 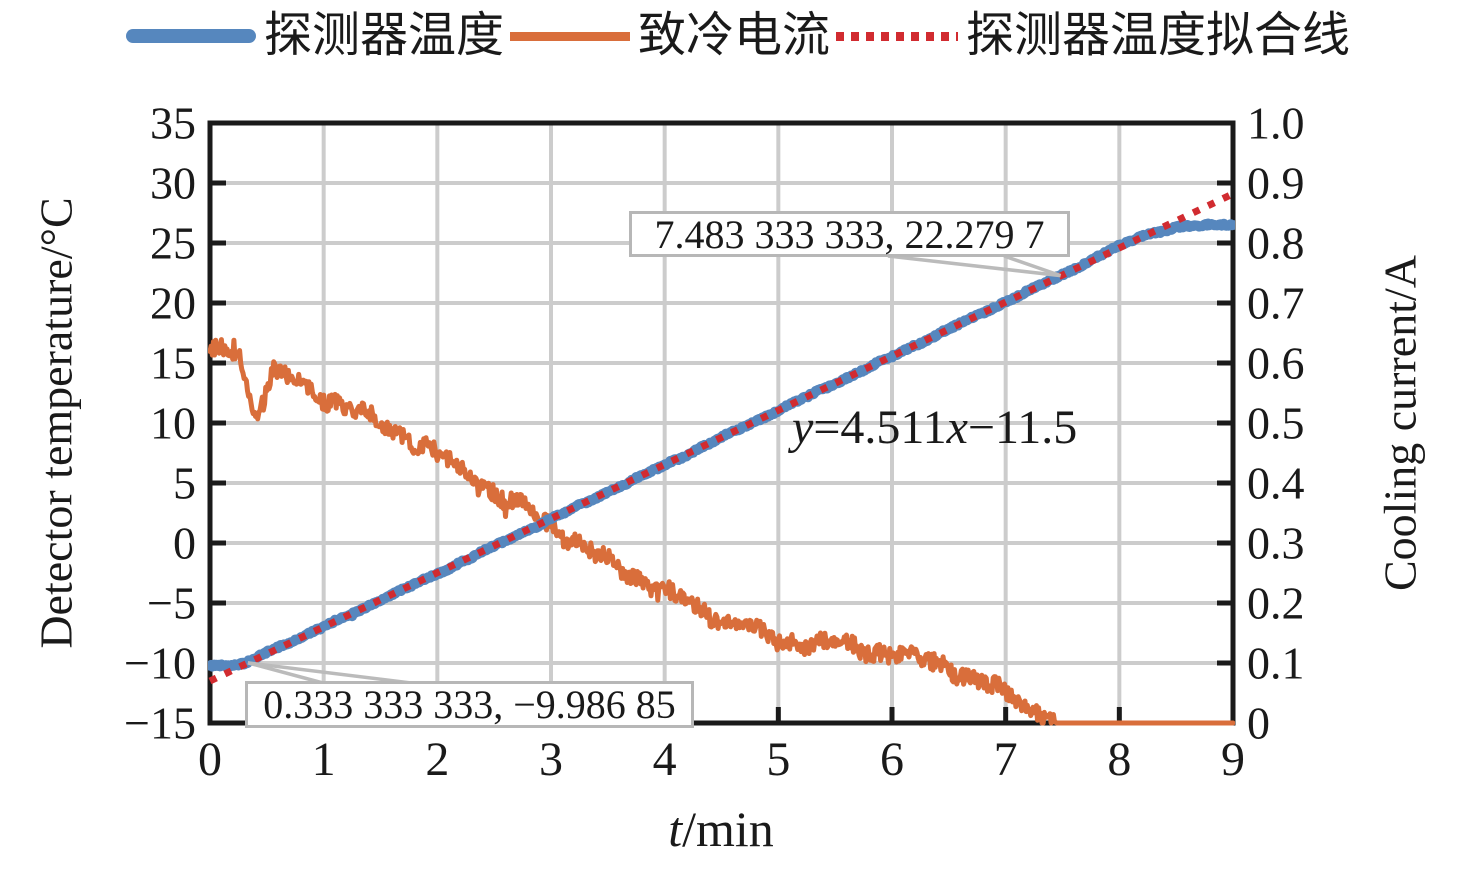 I want to click on y-right-tick-label: 0.5, so click(x=1276, y=423).